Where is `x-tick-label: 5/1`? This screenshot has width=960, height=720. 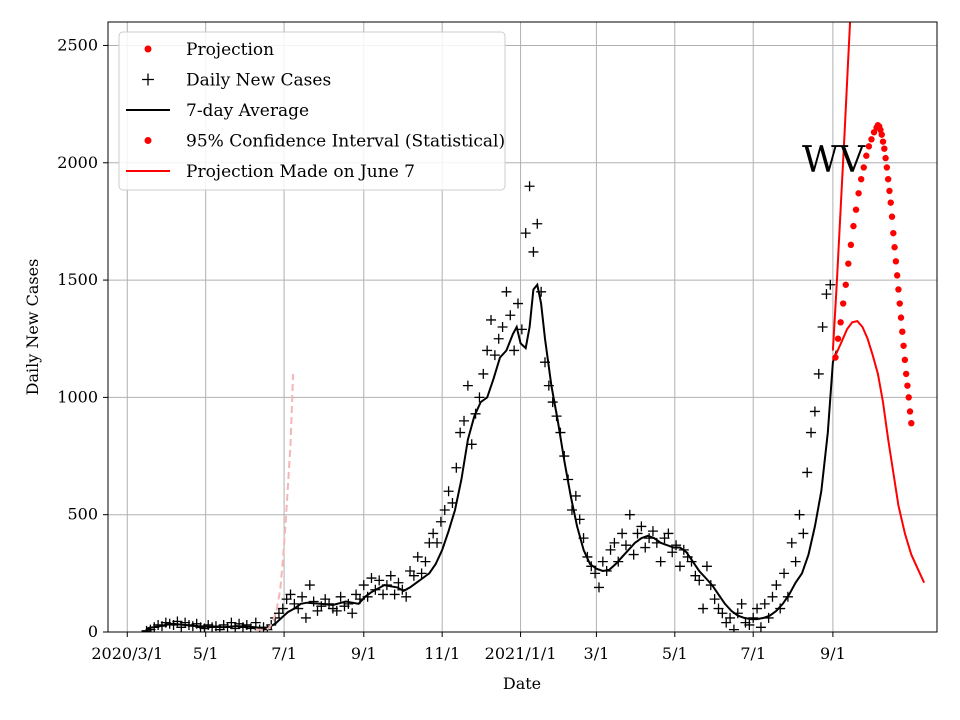
x-tick-label: 5/1 is located at coordinates (206, 653).